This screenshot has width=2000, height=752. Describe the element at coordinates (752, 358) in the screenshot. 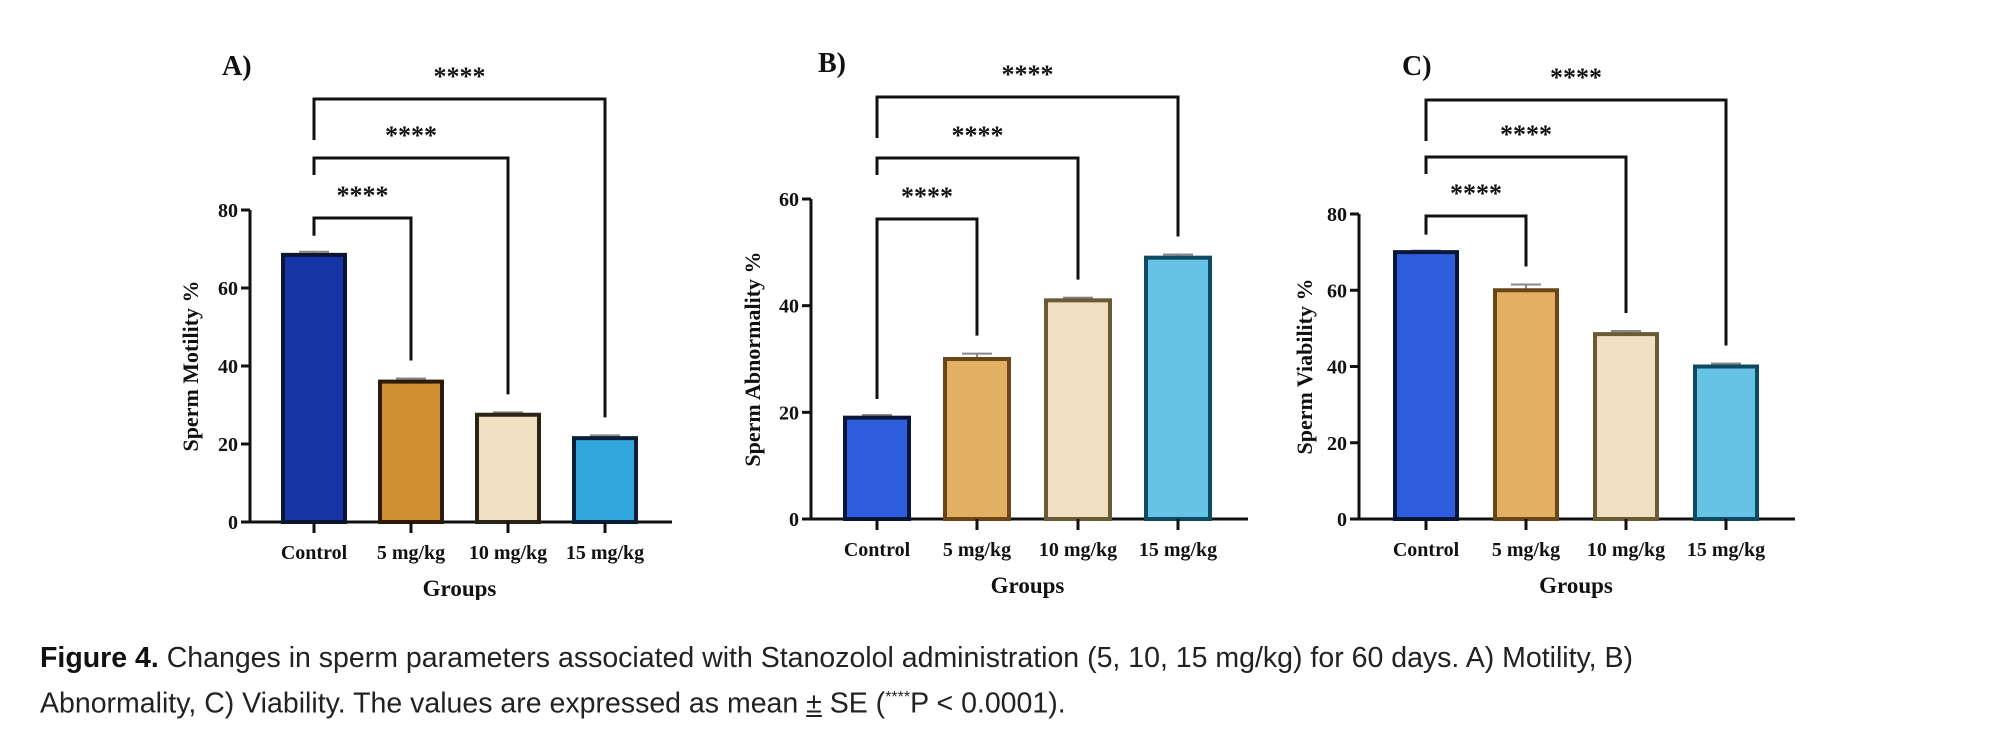

I see `y-axis-label: Sperm Abnormality %` at that location.